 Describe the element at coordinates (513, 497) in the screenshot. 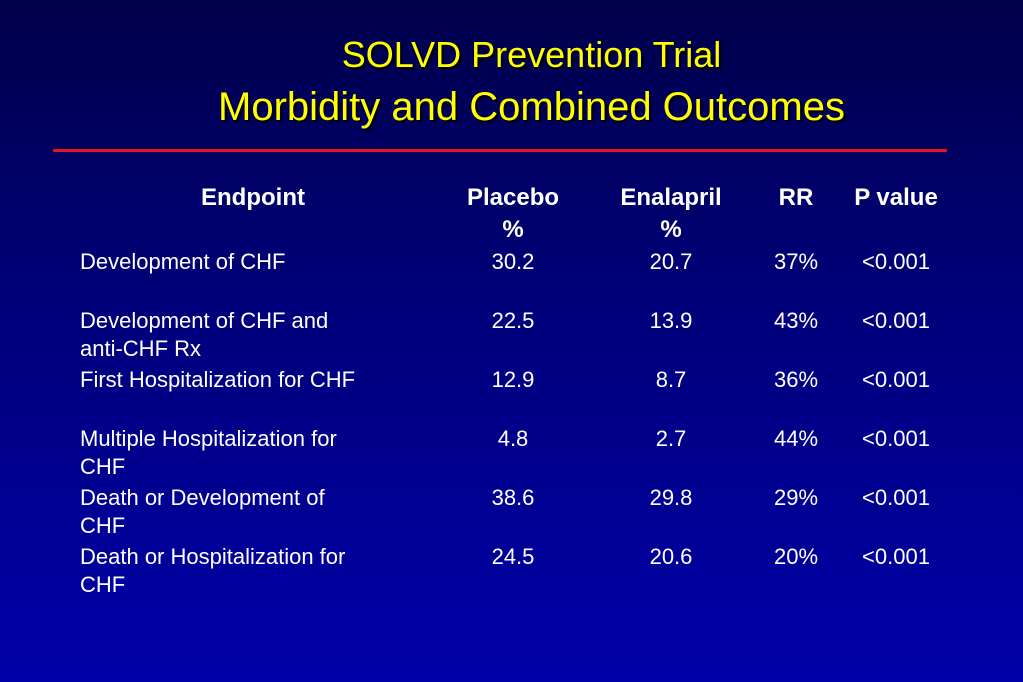

I see `placebo-cell: 38.6` at that location.